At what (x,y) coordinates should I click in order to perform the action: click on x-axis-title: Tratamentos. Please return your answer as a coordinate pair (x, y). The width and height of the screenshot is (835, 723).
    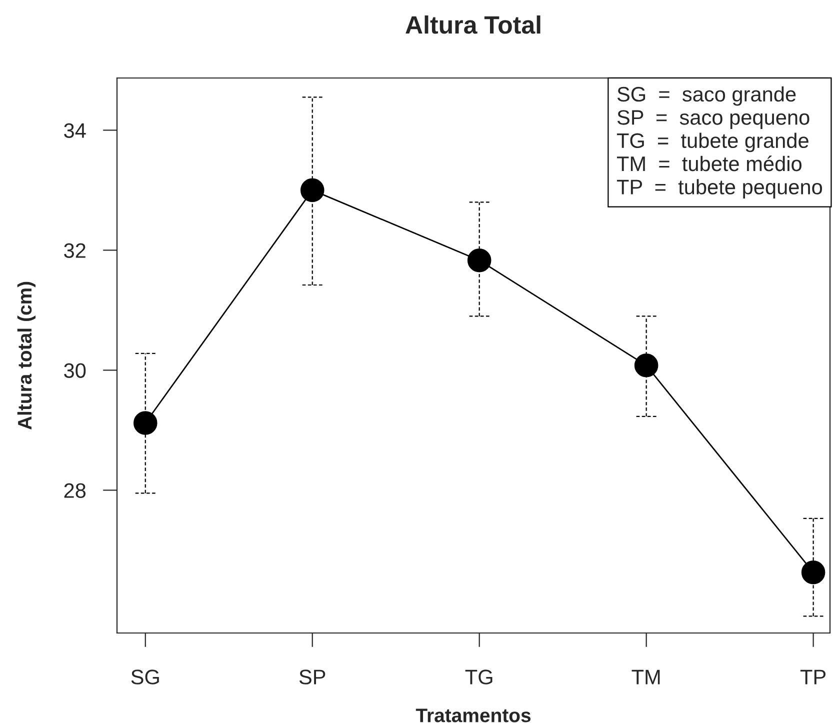
    Looking at the image, I should click on (473, 715).